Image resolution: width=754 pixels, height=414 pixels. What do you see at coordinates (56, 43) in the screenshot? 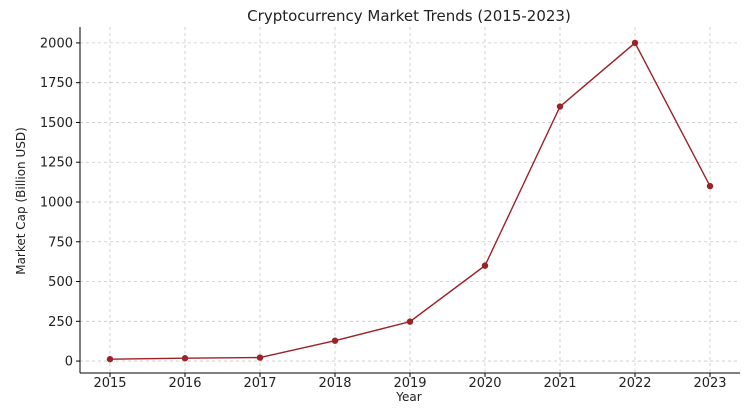
I see `y-tick-label: 2000` at bounding box center [56, 43].